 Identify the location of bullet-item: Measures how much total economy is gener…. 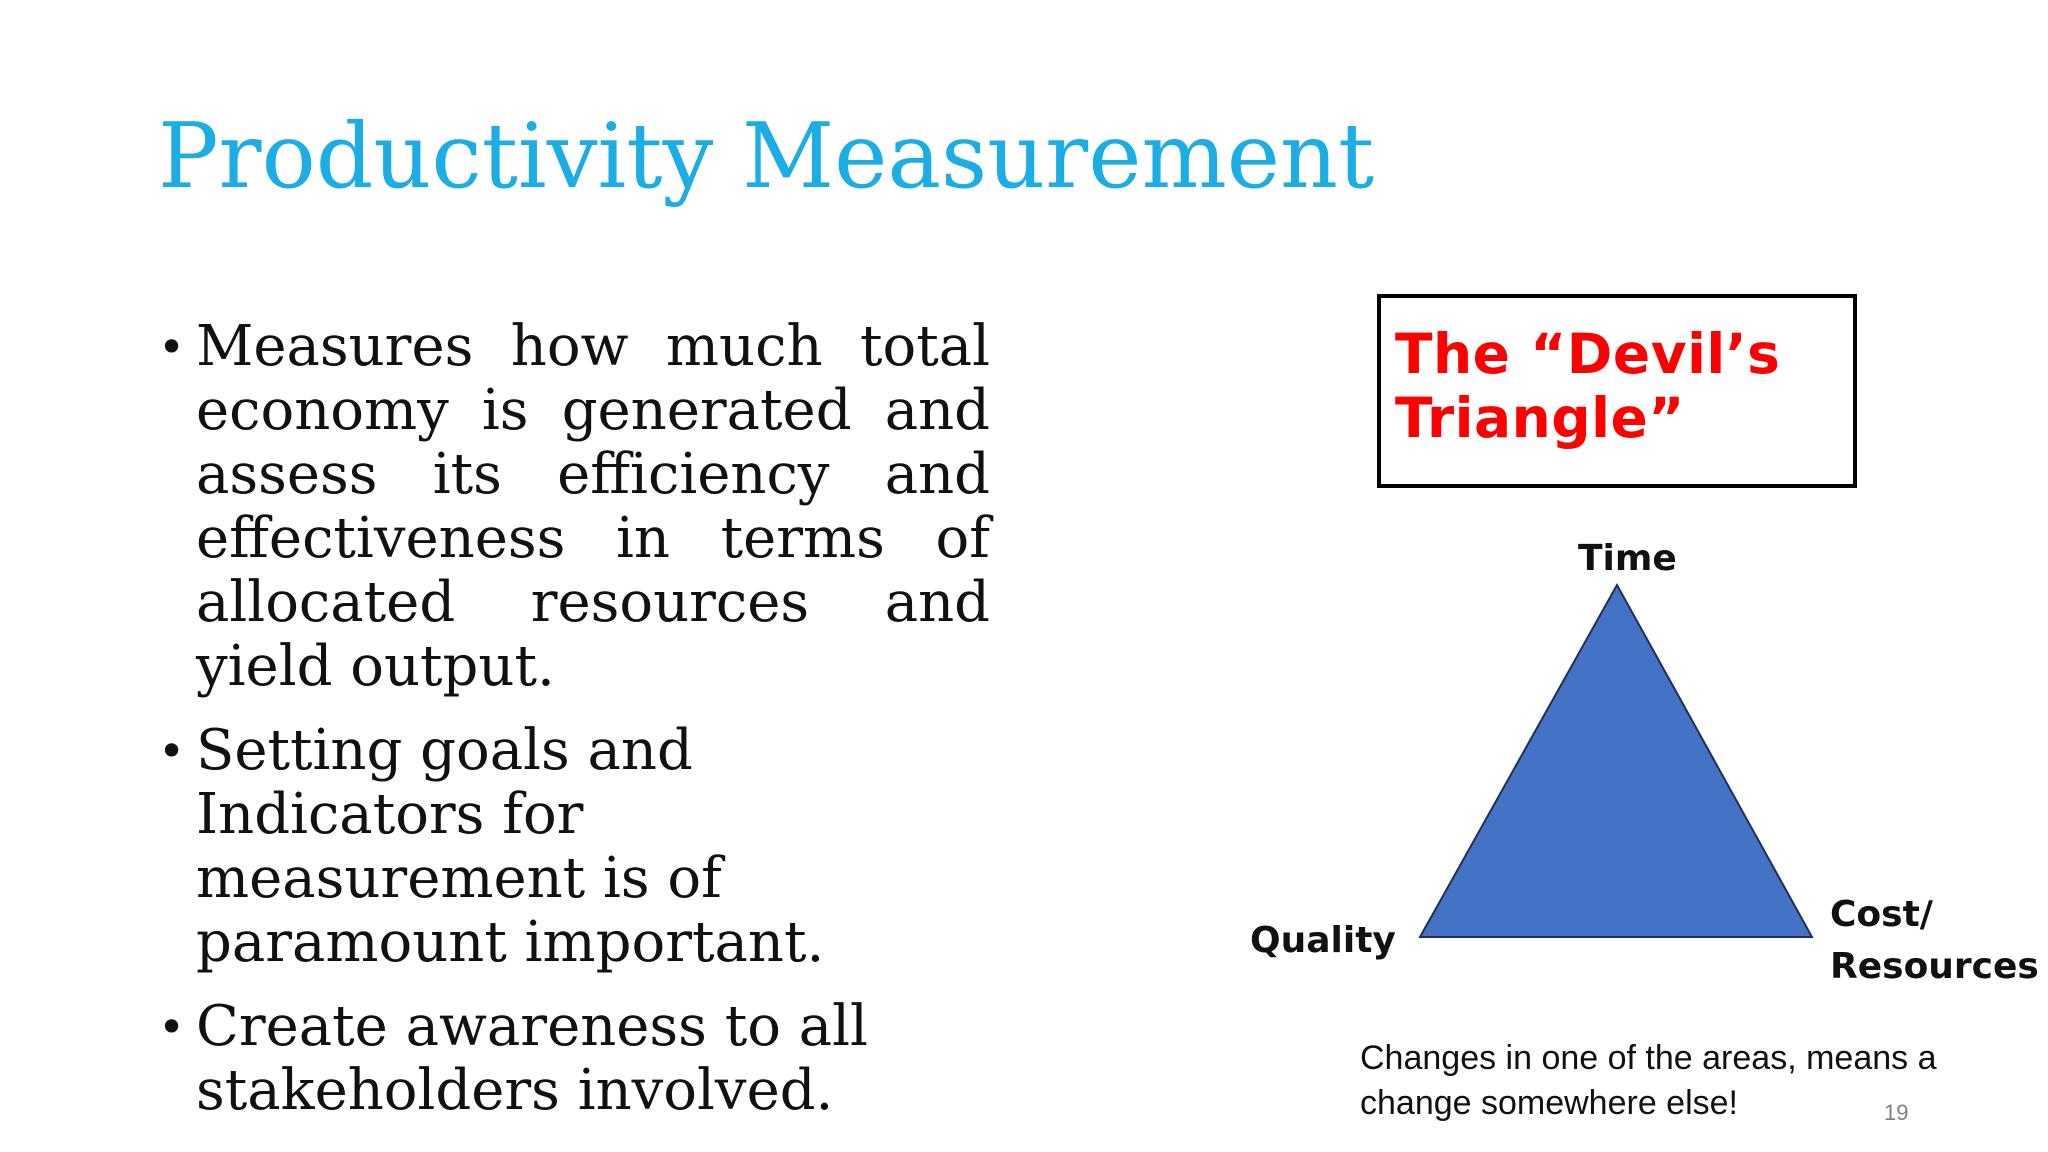
(574, 507).